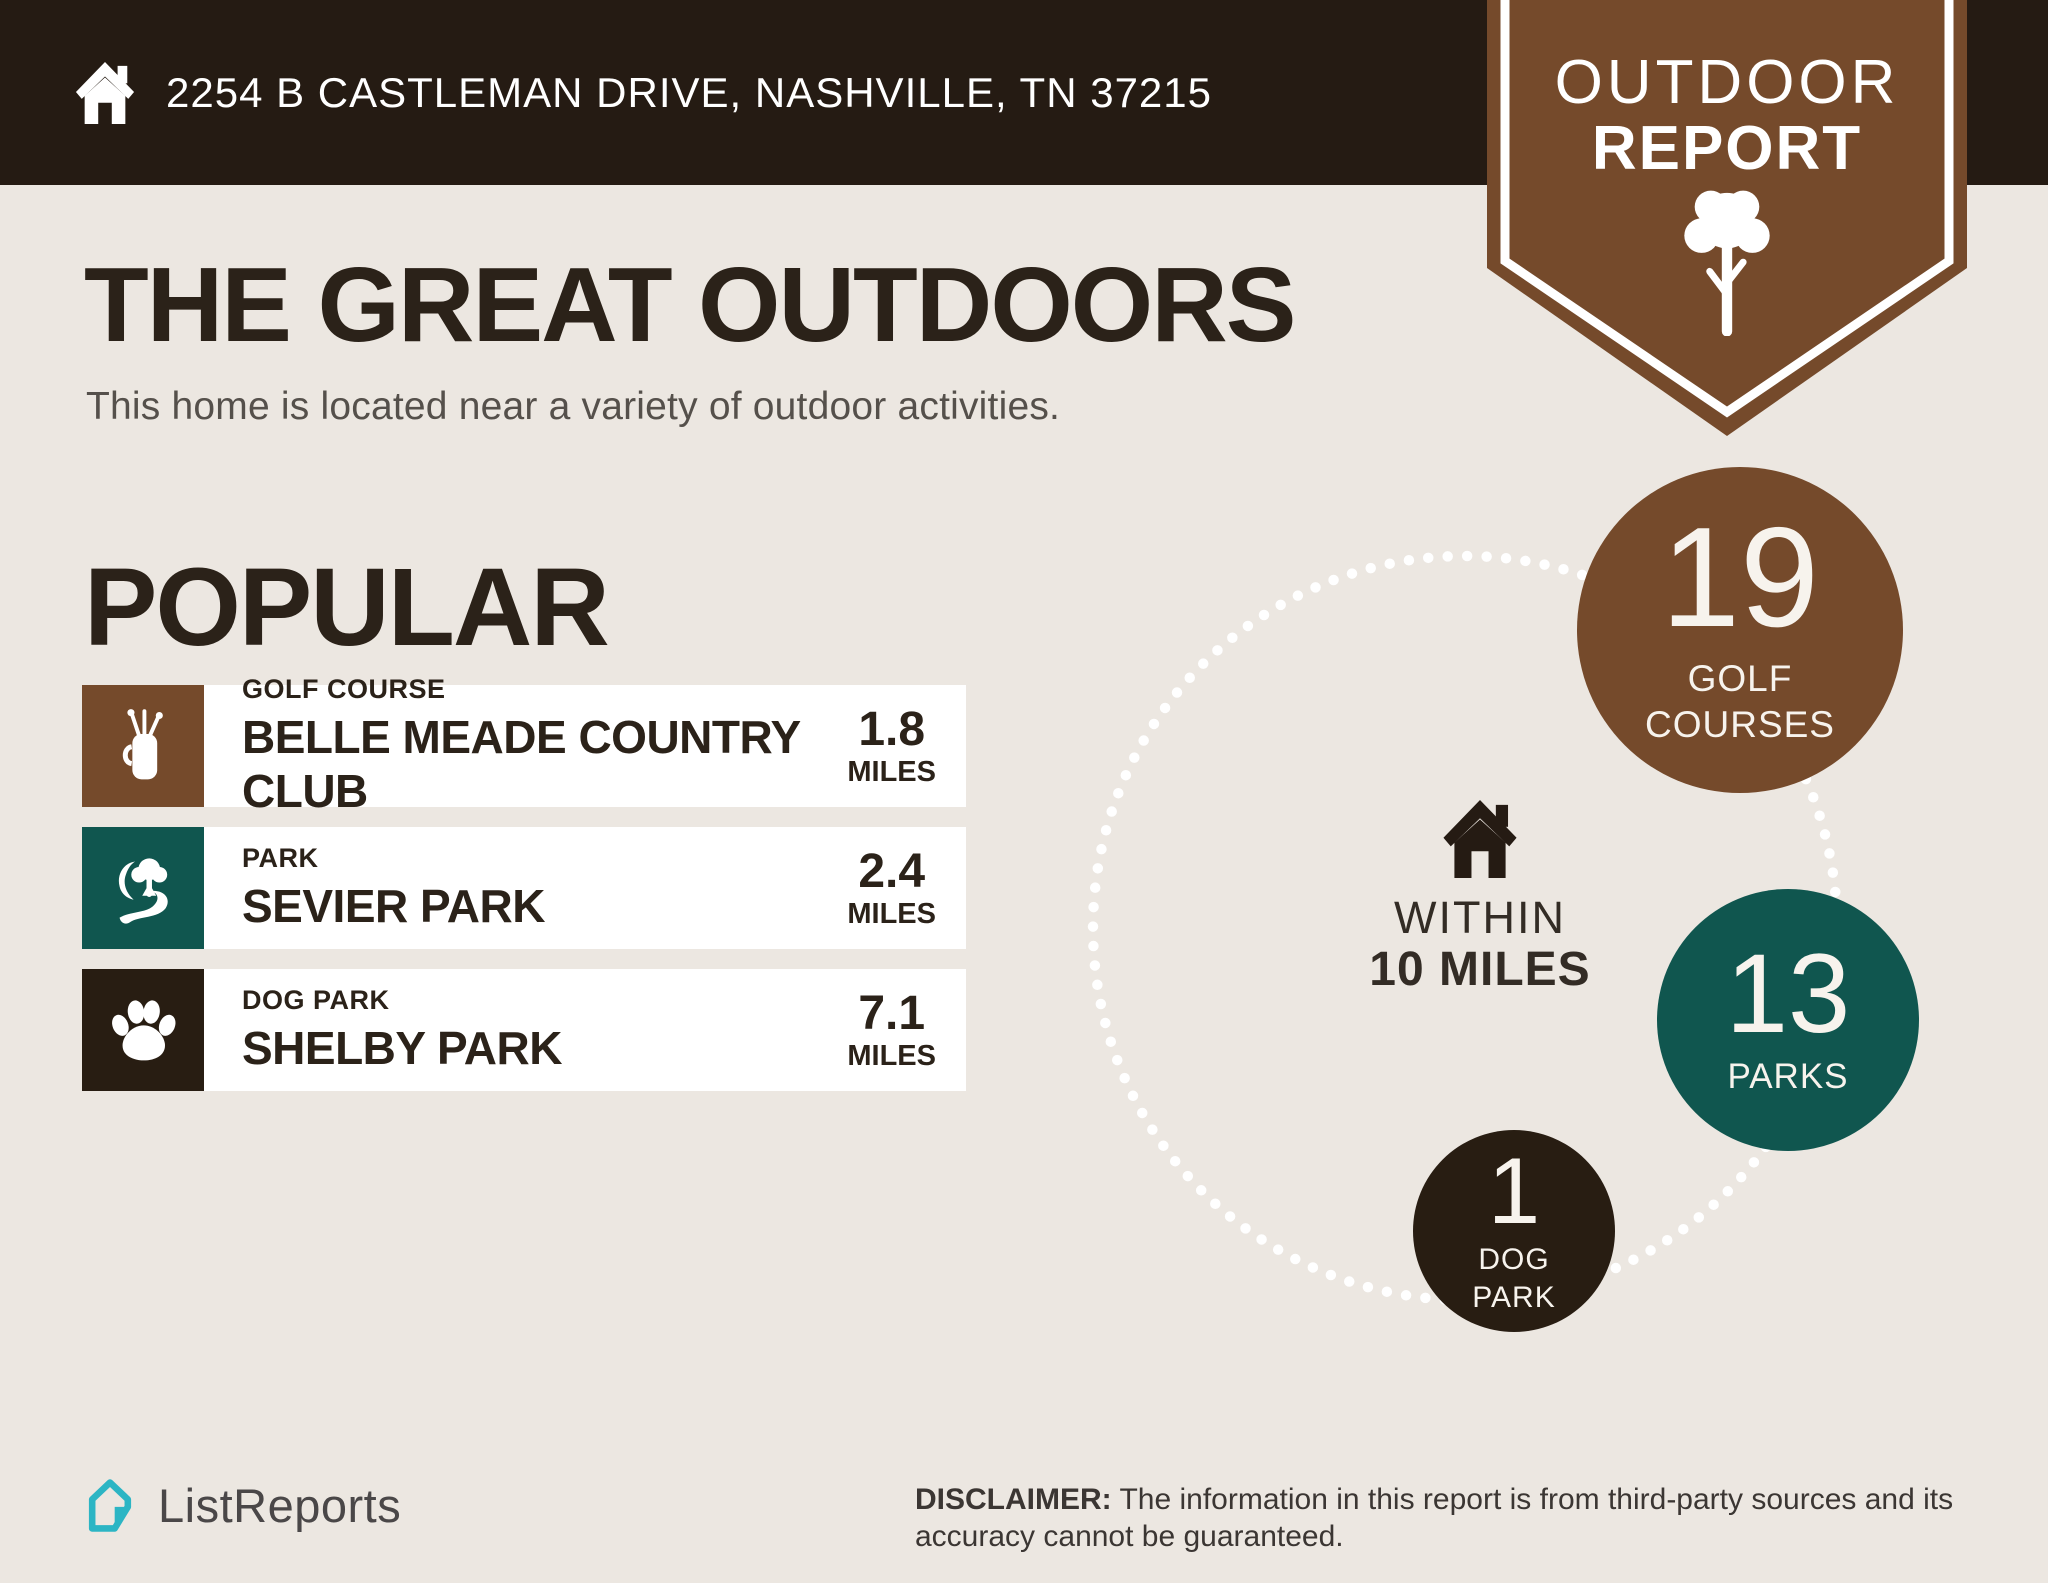  I want to click on tree-icon, so click(1727, 263).